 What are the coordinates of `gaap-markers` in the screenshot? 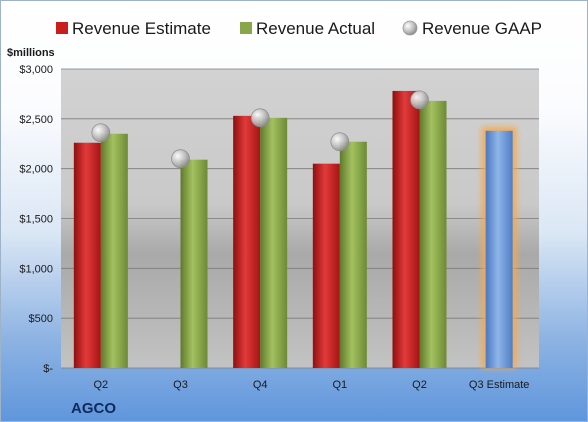 It's located at (260, 129).